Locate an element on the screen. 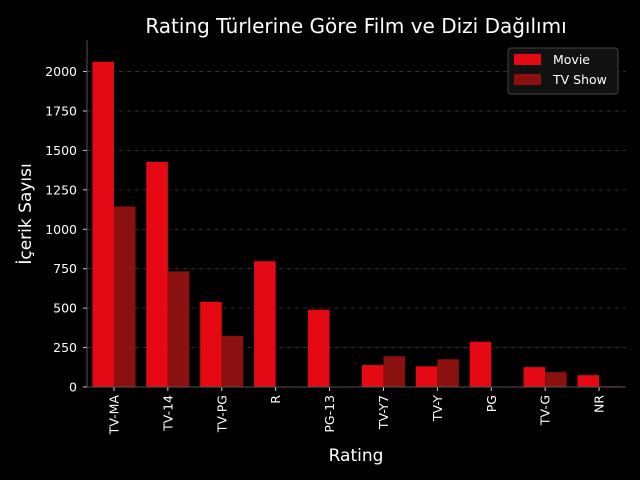  legend: Movie TV Show is located at coordinates (563, 71).